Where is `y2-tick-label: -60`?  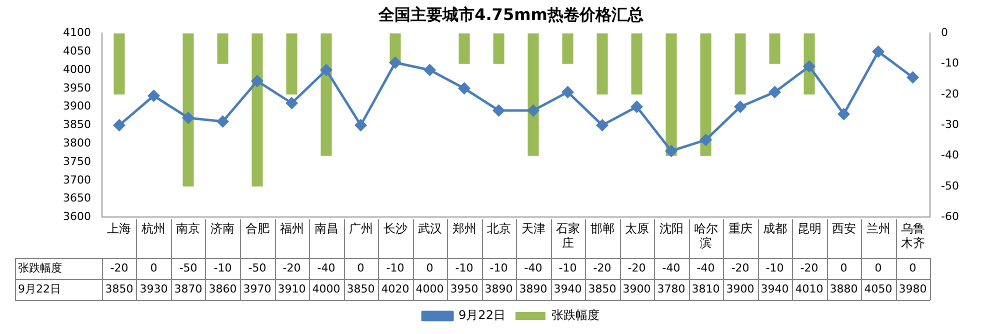
y2-tick-label: -60 is located at coordinates (950, 217).